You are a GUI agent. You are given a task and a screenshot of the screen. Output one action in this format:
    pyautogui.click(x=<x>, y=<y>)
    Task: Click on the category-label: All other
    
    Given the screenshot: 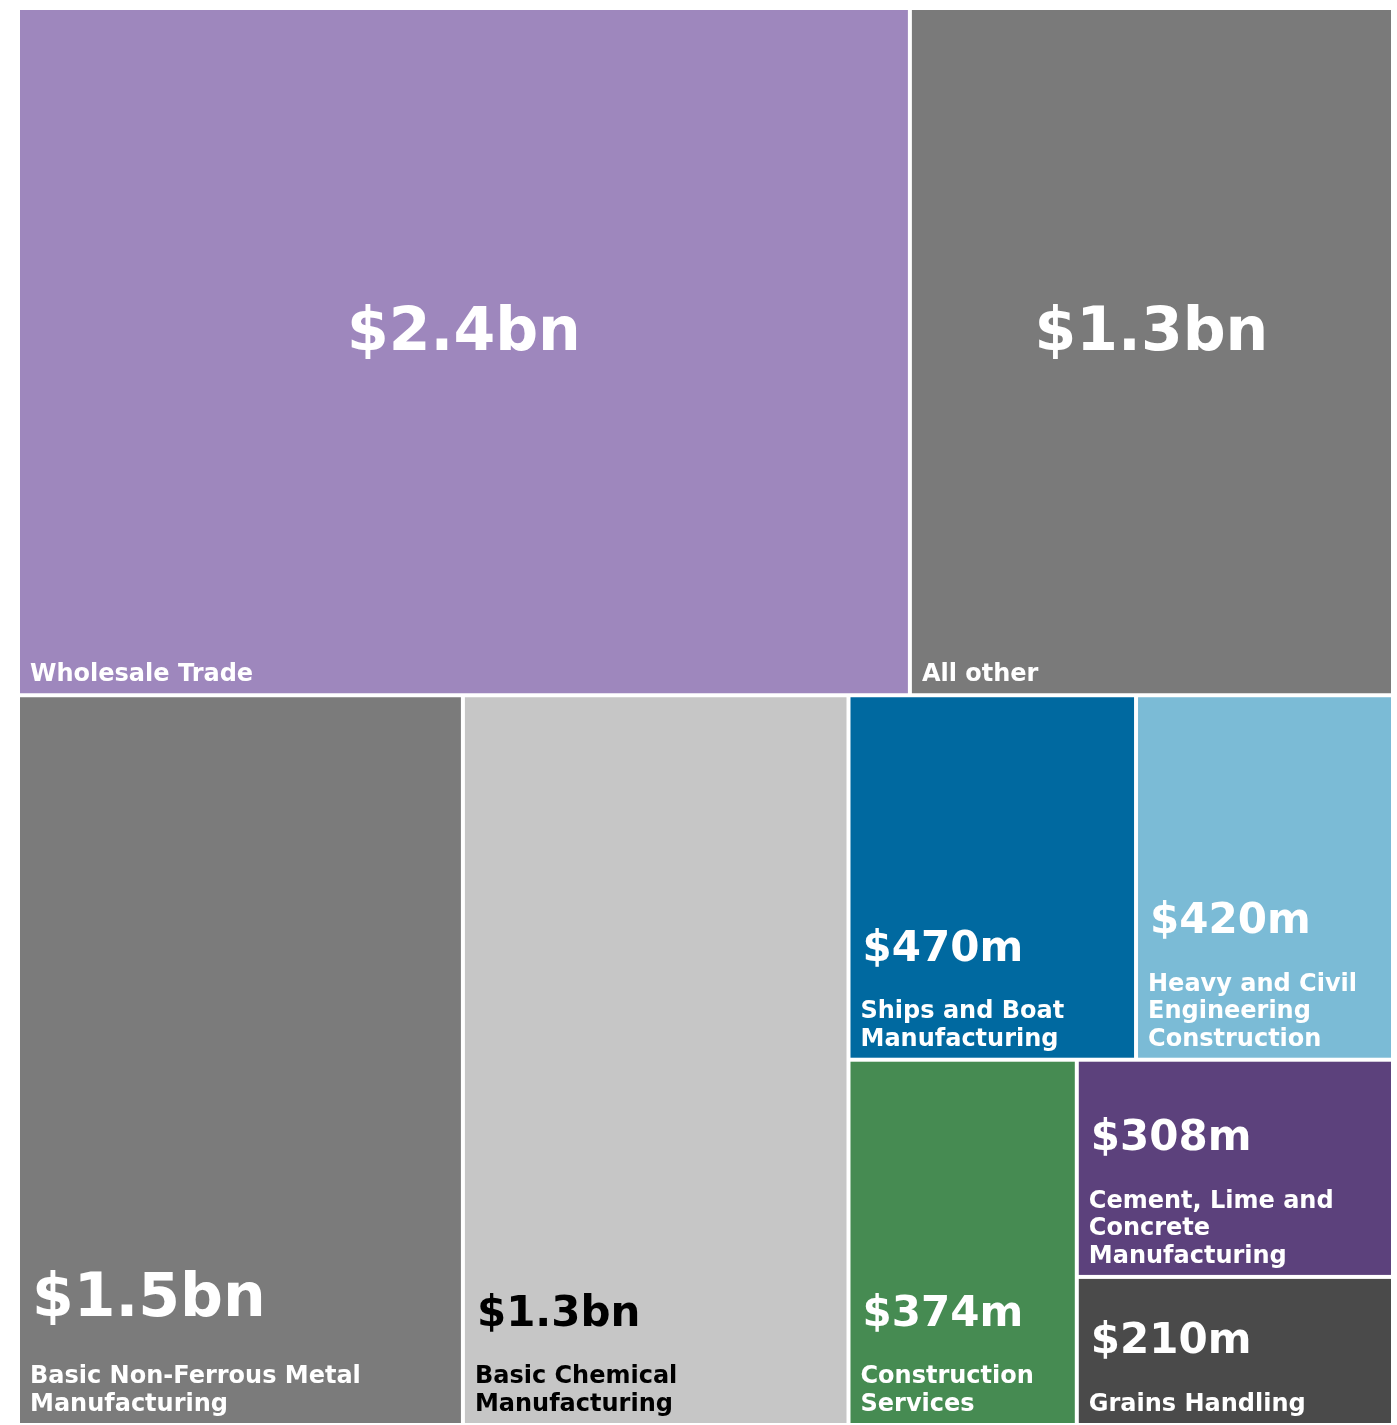 What is the action you would take?
    pyautogui.click(x=980, y=673)
    